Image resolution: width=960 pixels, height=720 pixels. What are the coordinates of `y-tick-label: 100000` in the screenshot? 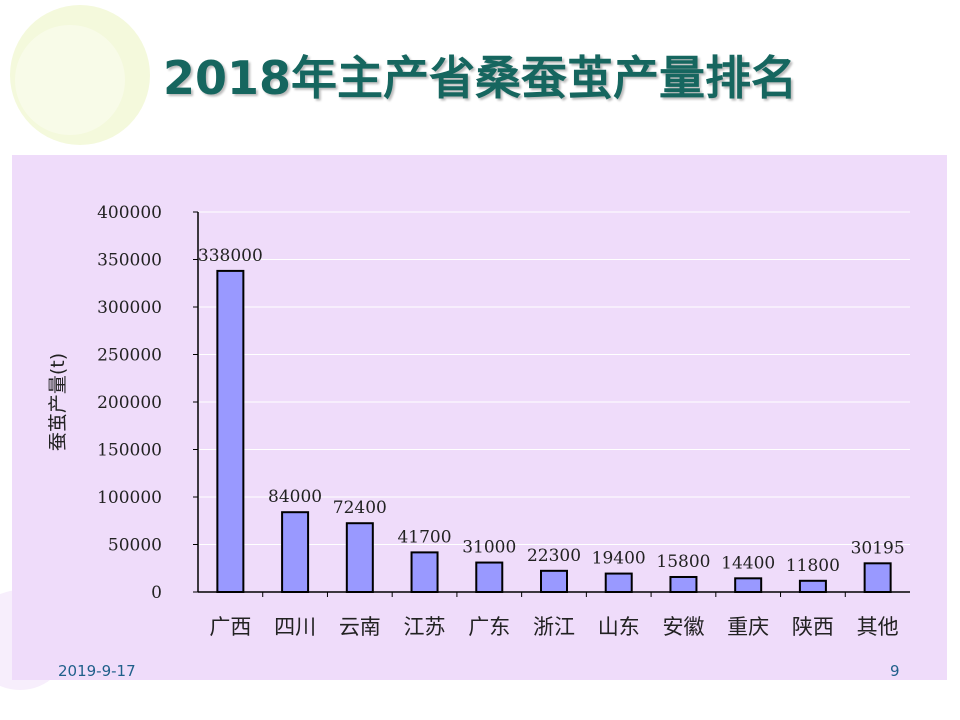 It's located at (129, 498).